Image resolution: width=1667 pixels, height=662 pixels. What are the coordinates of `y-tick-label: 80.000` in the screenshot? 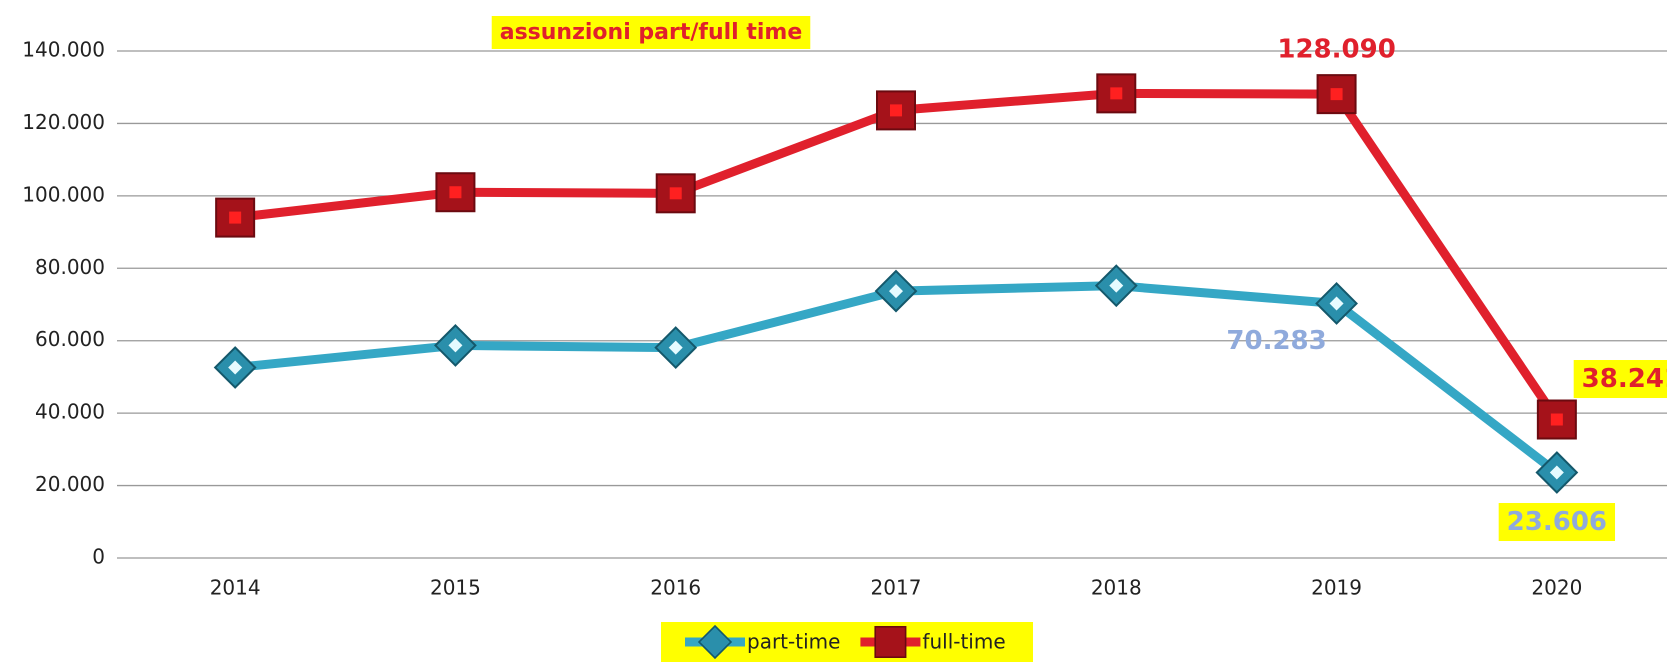 It's located at (70, 267).